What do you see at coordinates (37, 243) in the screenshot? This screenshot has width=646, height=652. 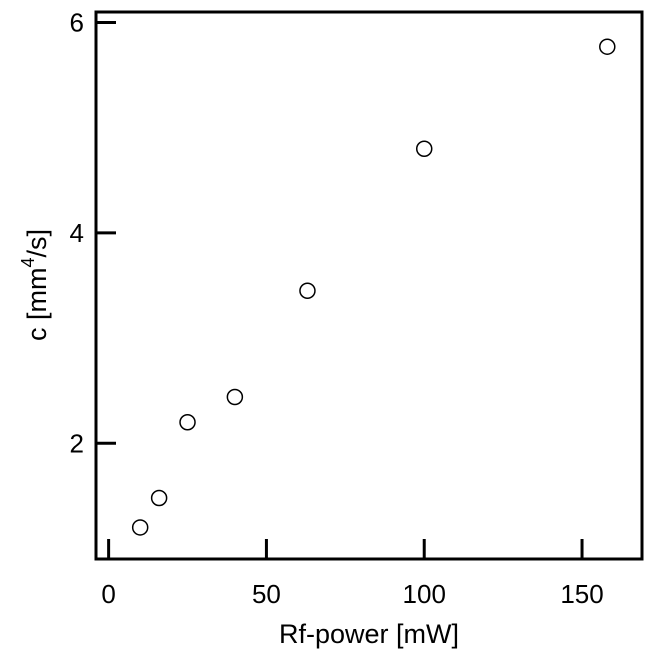 I see `y-axis-label-suffix: /s]` at bounding box center [37, 243].